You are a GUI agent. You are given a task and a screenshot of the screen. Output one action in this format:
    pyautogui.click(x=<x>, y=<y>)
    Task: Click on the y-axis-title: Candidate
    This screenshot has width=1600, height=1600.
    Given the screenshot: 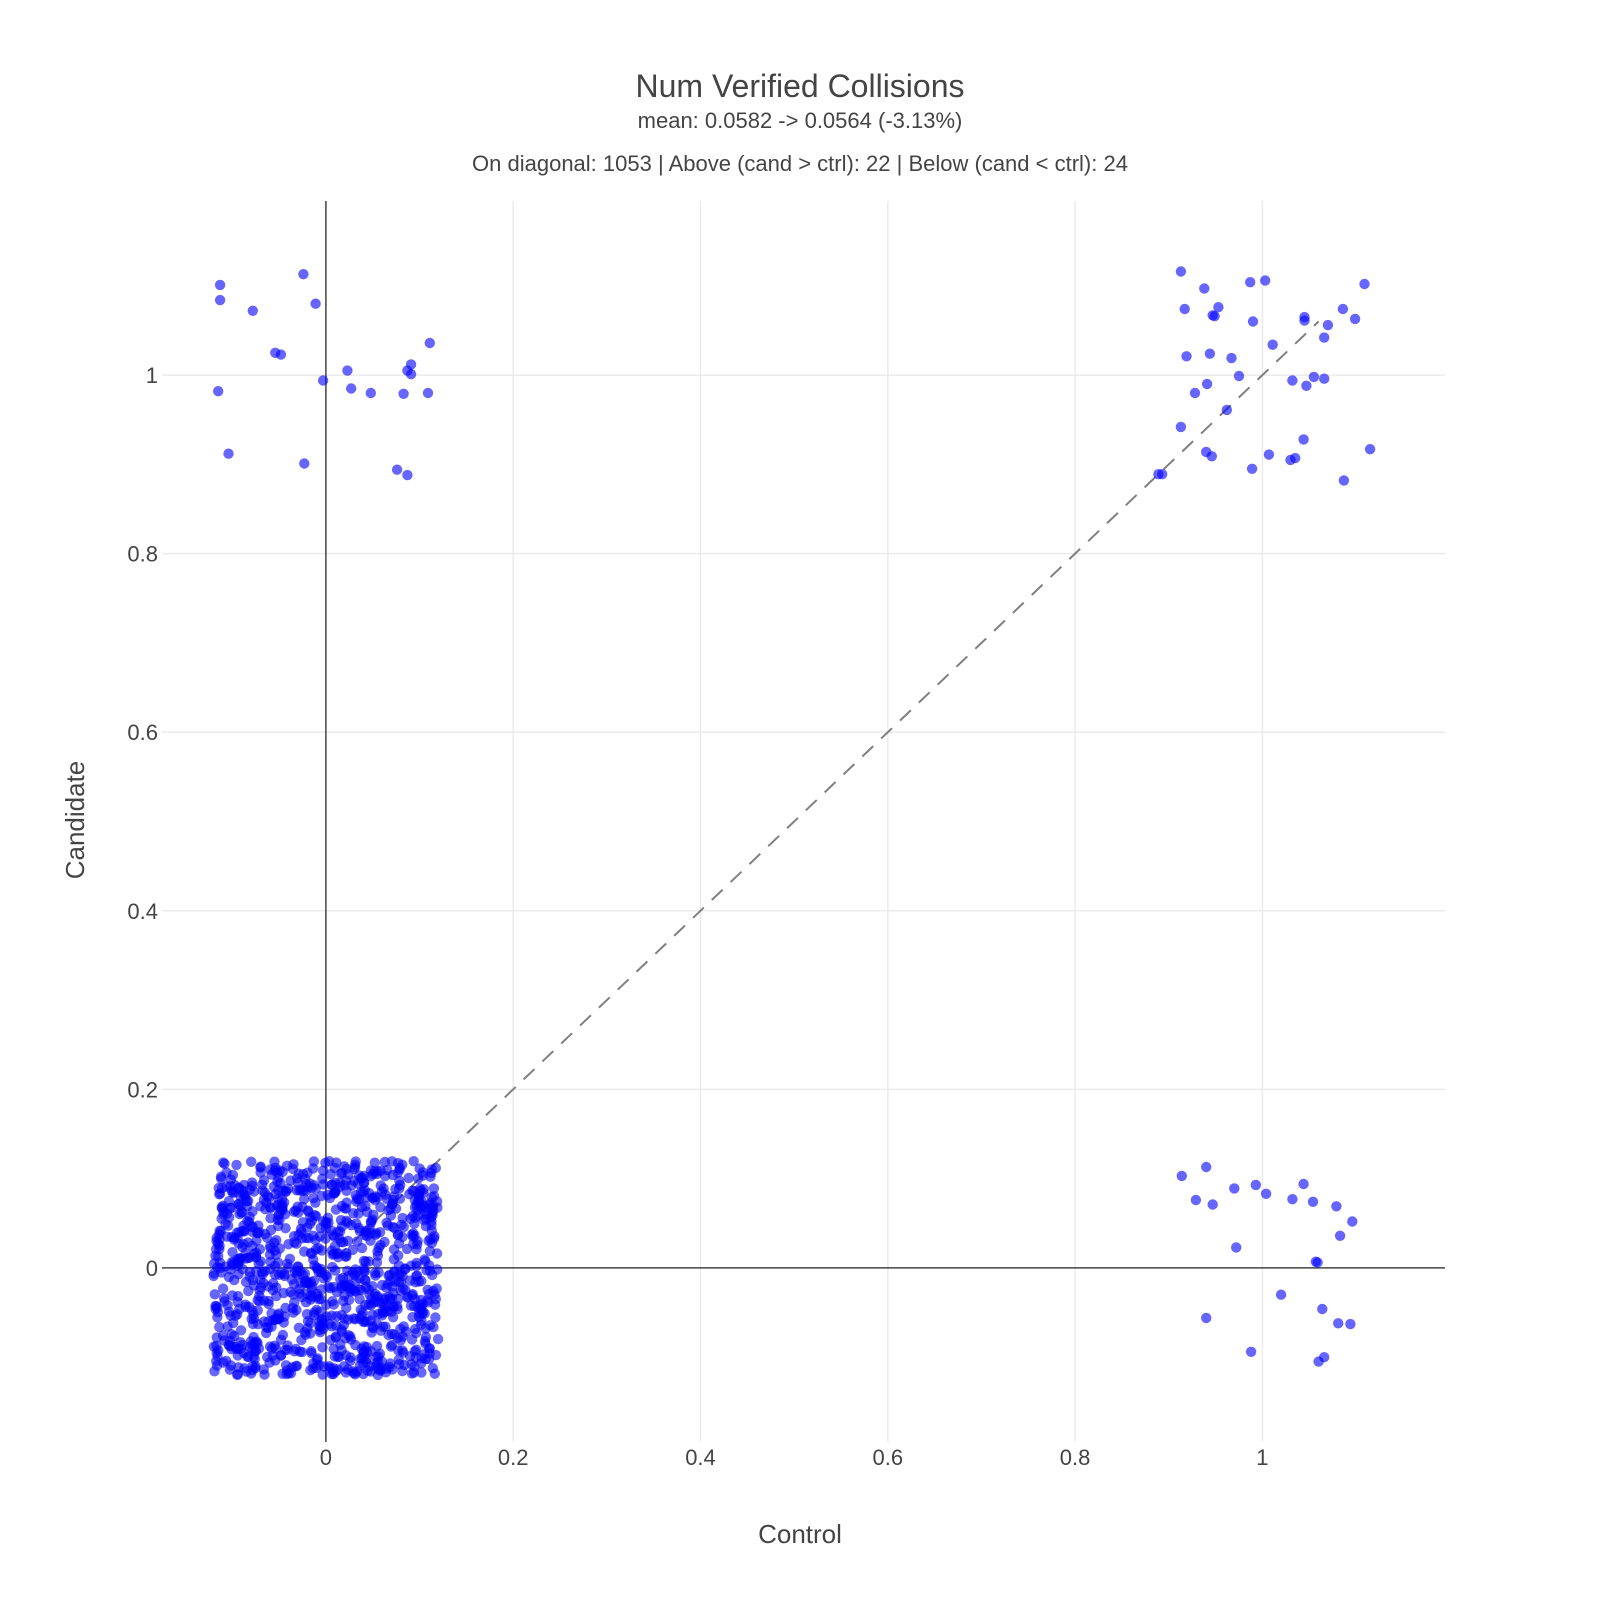 What is the action you would take?
    pyautogui.click(x=75, y=820)
    